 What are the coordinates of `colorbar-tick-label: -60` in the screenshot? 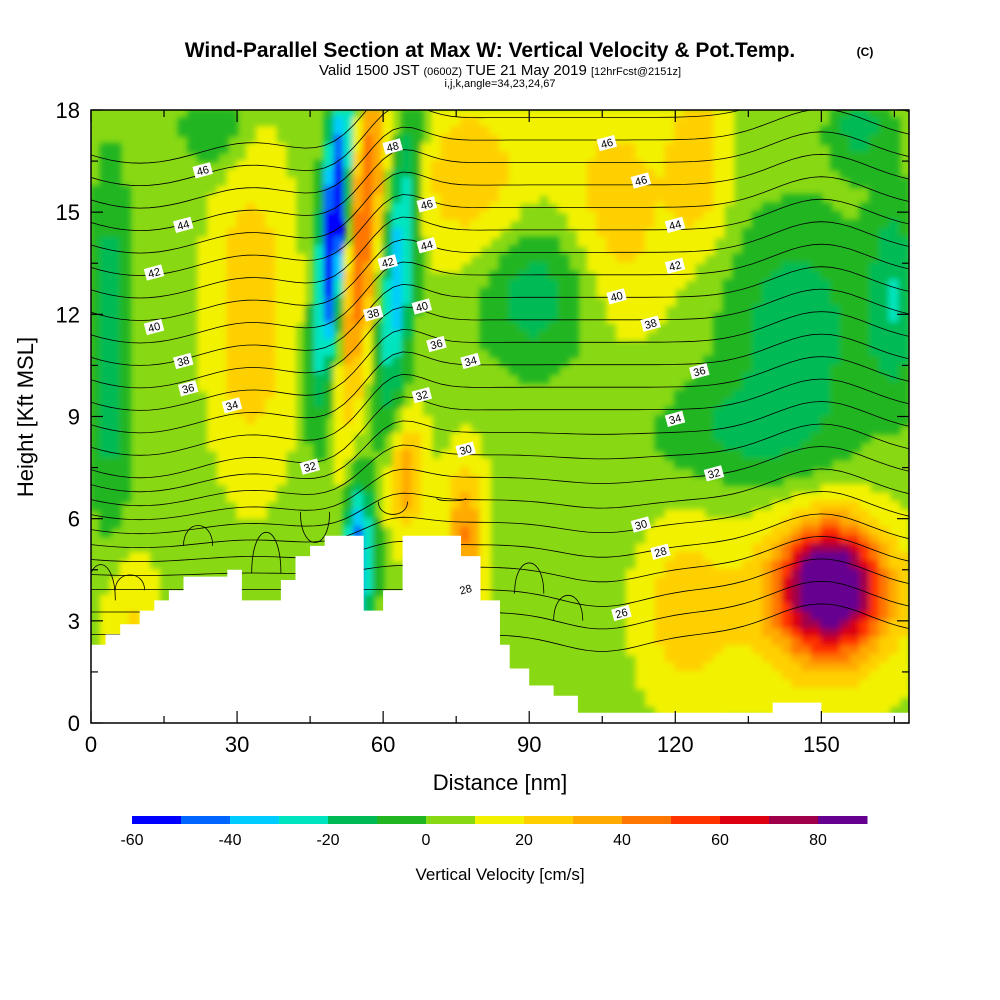 It's located at (131, 840).